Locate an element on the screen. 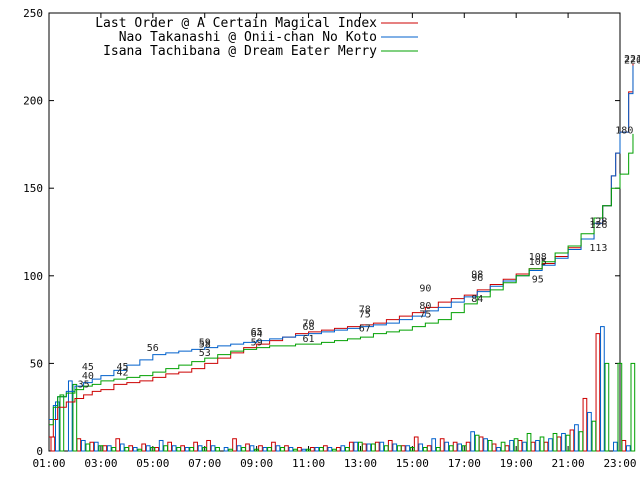 Image resolution: width=640 pixels, height=480 pixels. data-label: 67 is located at coordinates (365, 329).